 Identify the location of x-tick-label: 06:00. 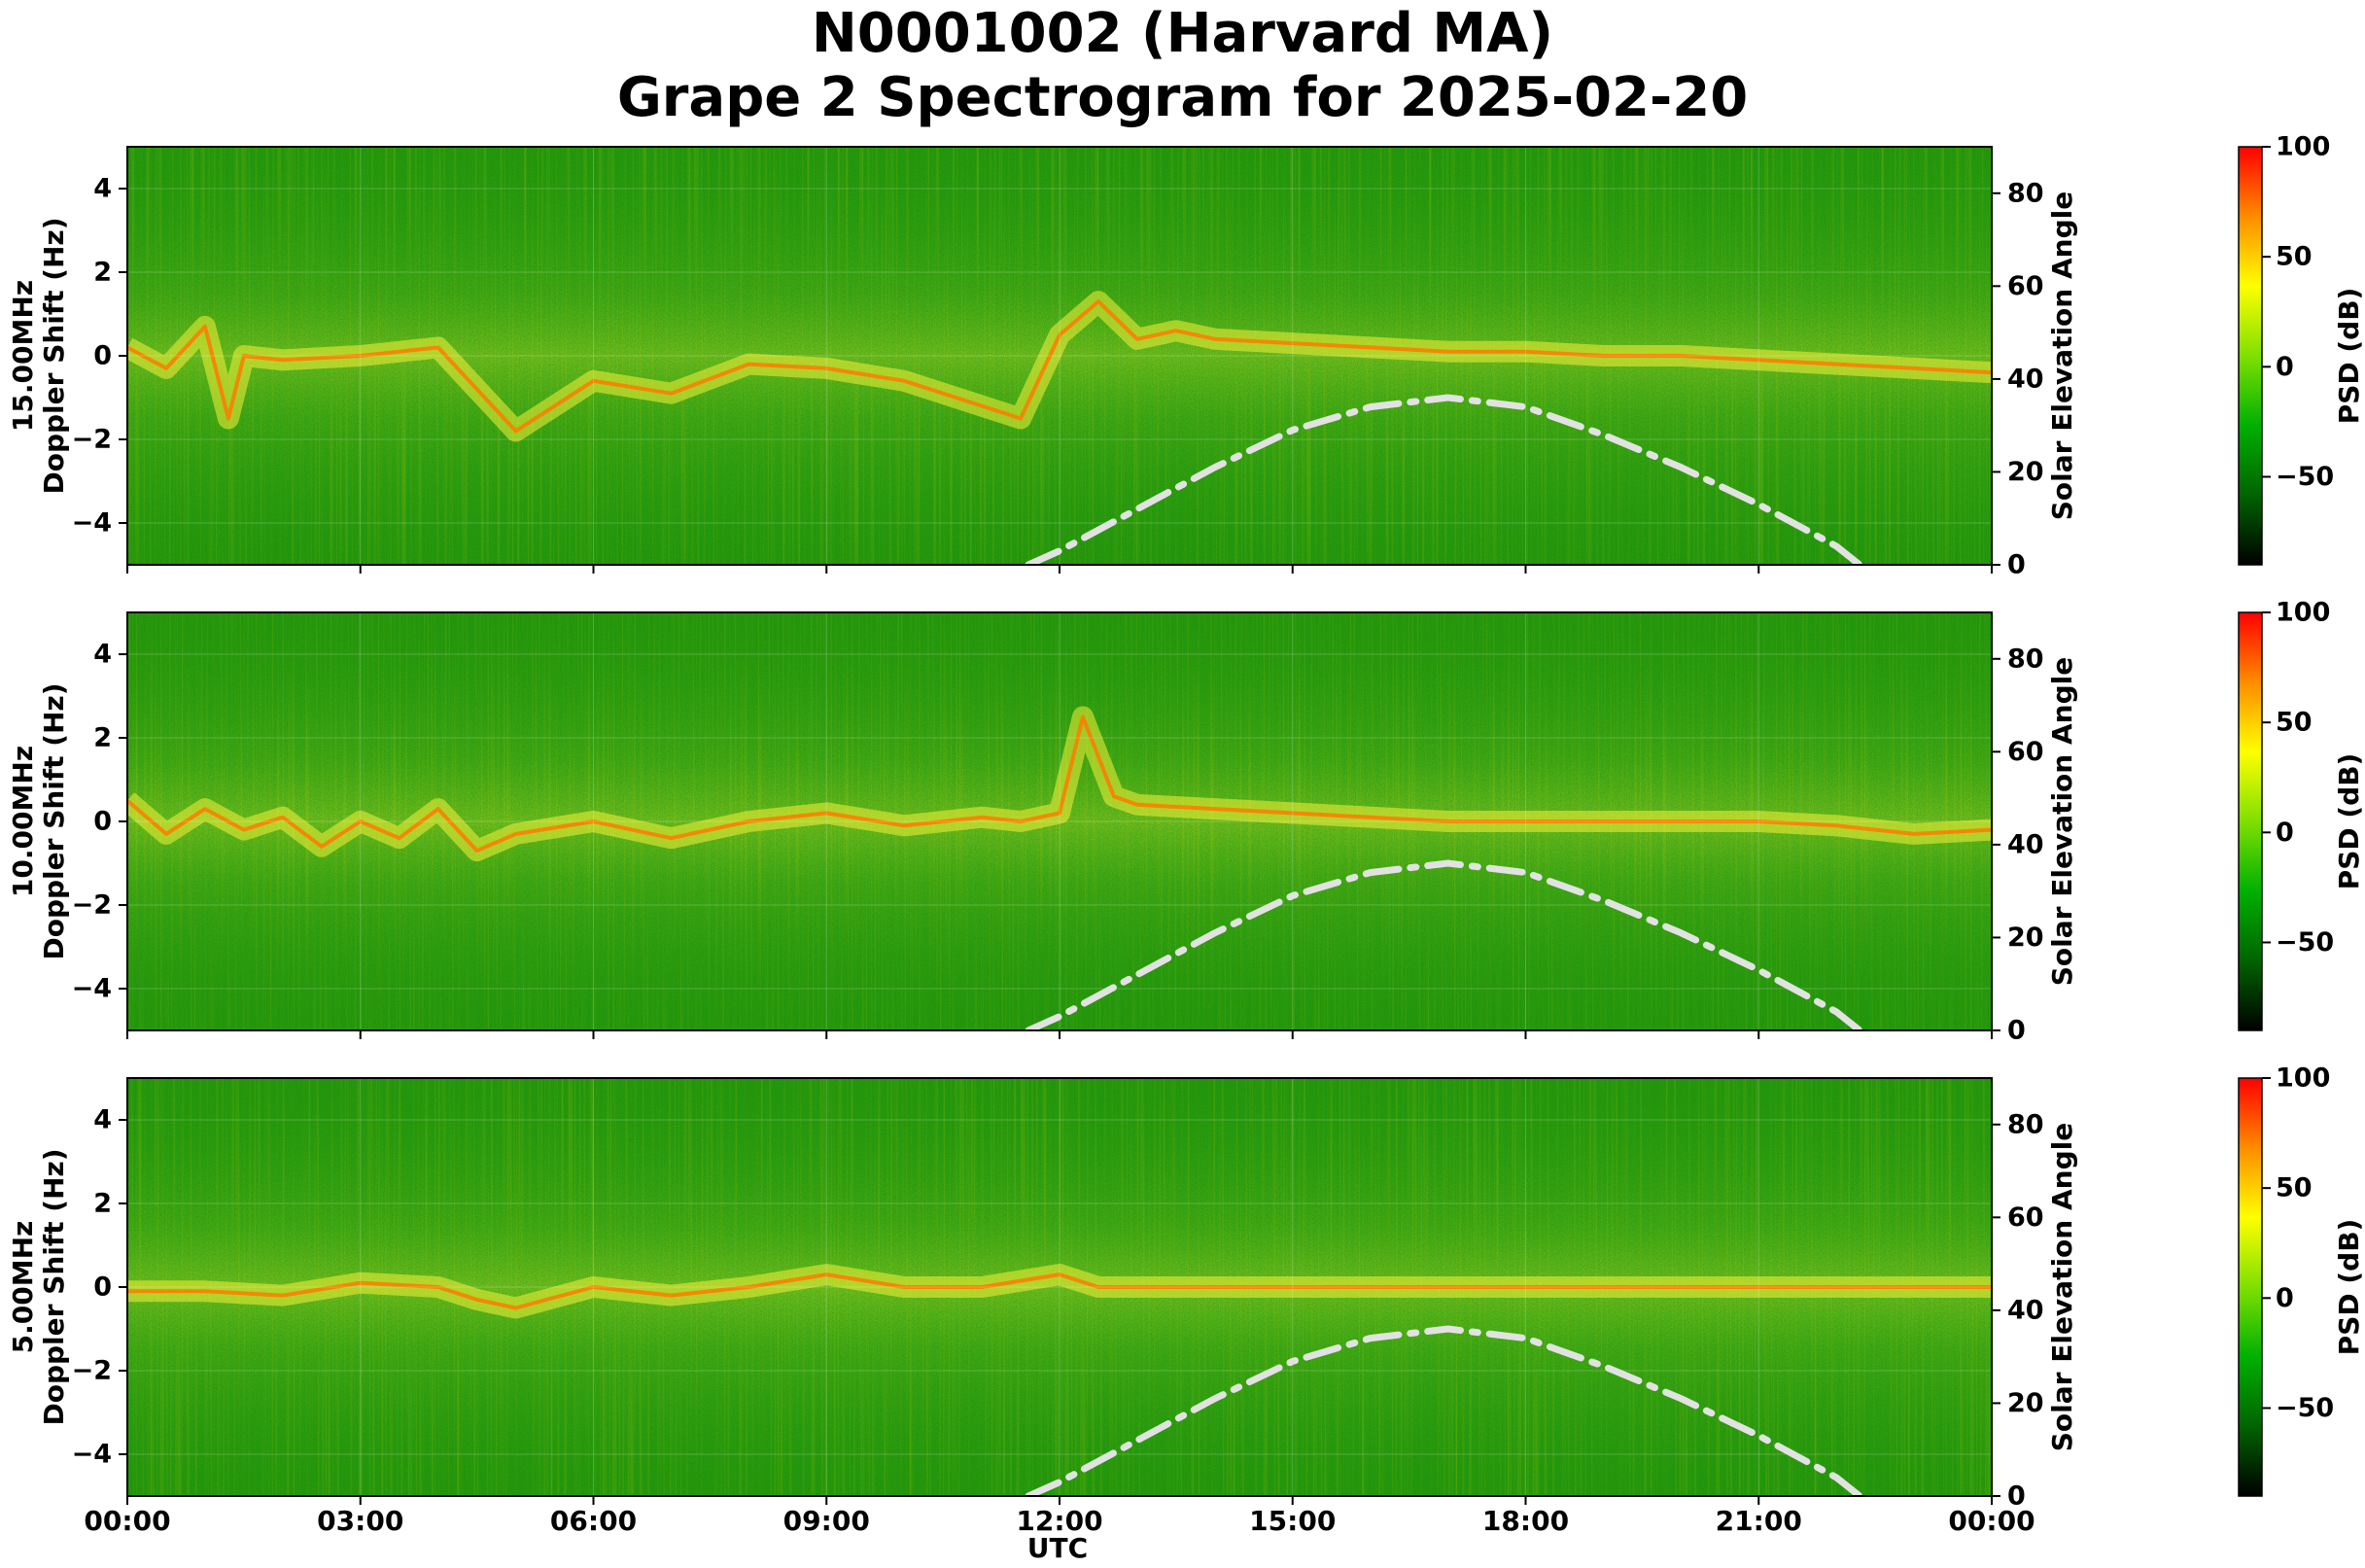
(593, 1521).